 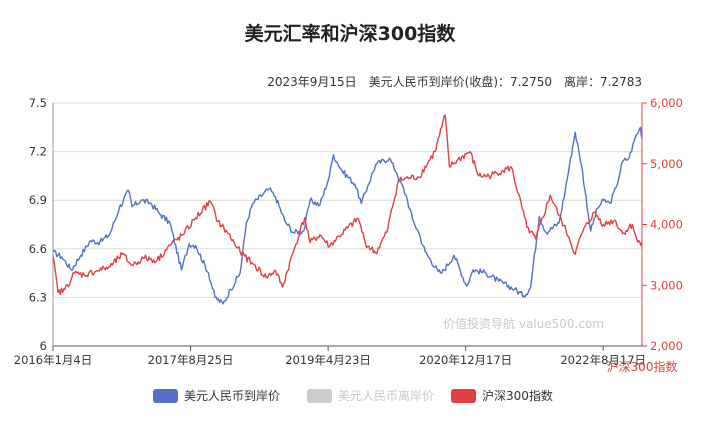 I want to click on y-right-tick-label: 6,000, so click(x=666, y=103).